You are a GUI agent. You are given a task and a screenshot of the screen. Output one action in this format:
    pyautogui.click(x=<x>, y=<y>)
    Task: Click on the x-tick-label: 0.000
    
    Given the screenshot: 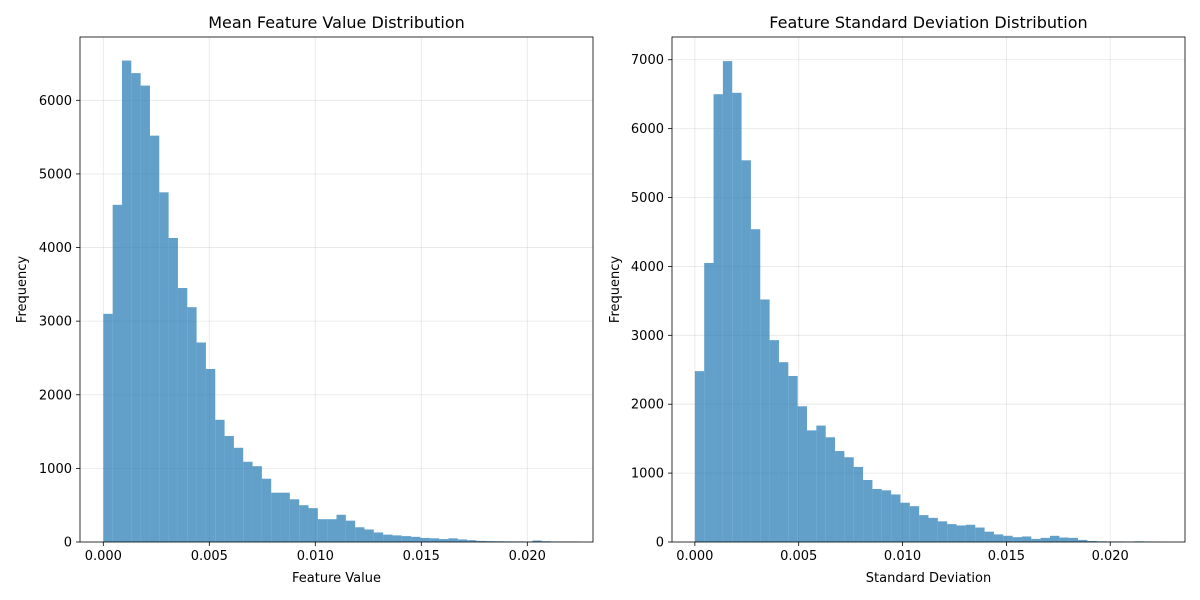 What is the action you would take?
    pyautogui.click(x=103, y=556)
    